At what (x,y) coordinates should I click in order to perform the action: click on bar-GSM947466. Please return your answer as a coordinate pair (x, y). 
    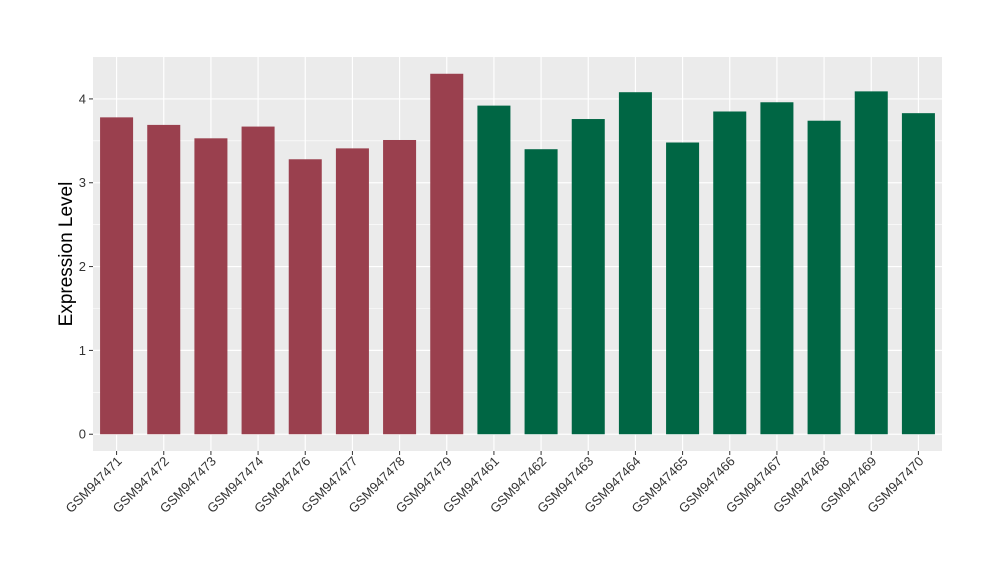
    Looking at the image, I should click on (730, 273).